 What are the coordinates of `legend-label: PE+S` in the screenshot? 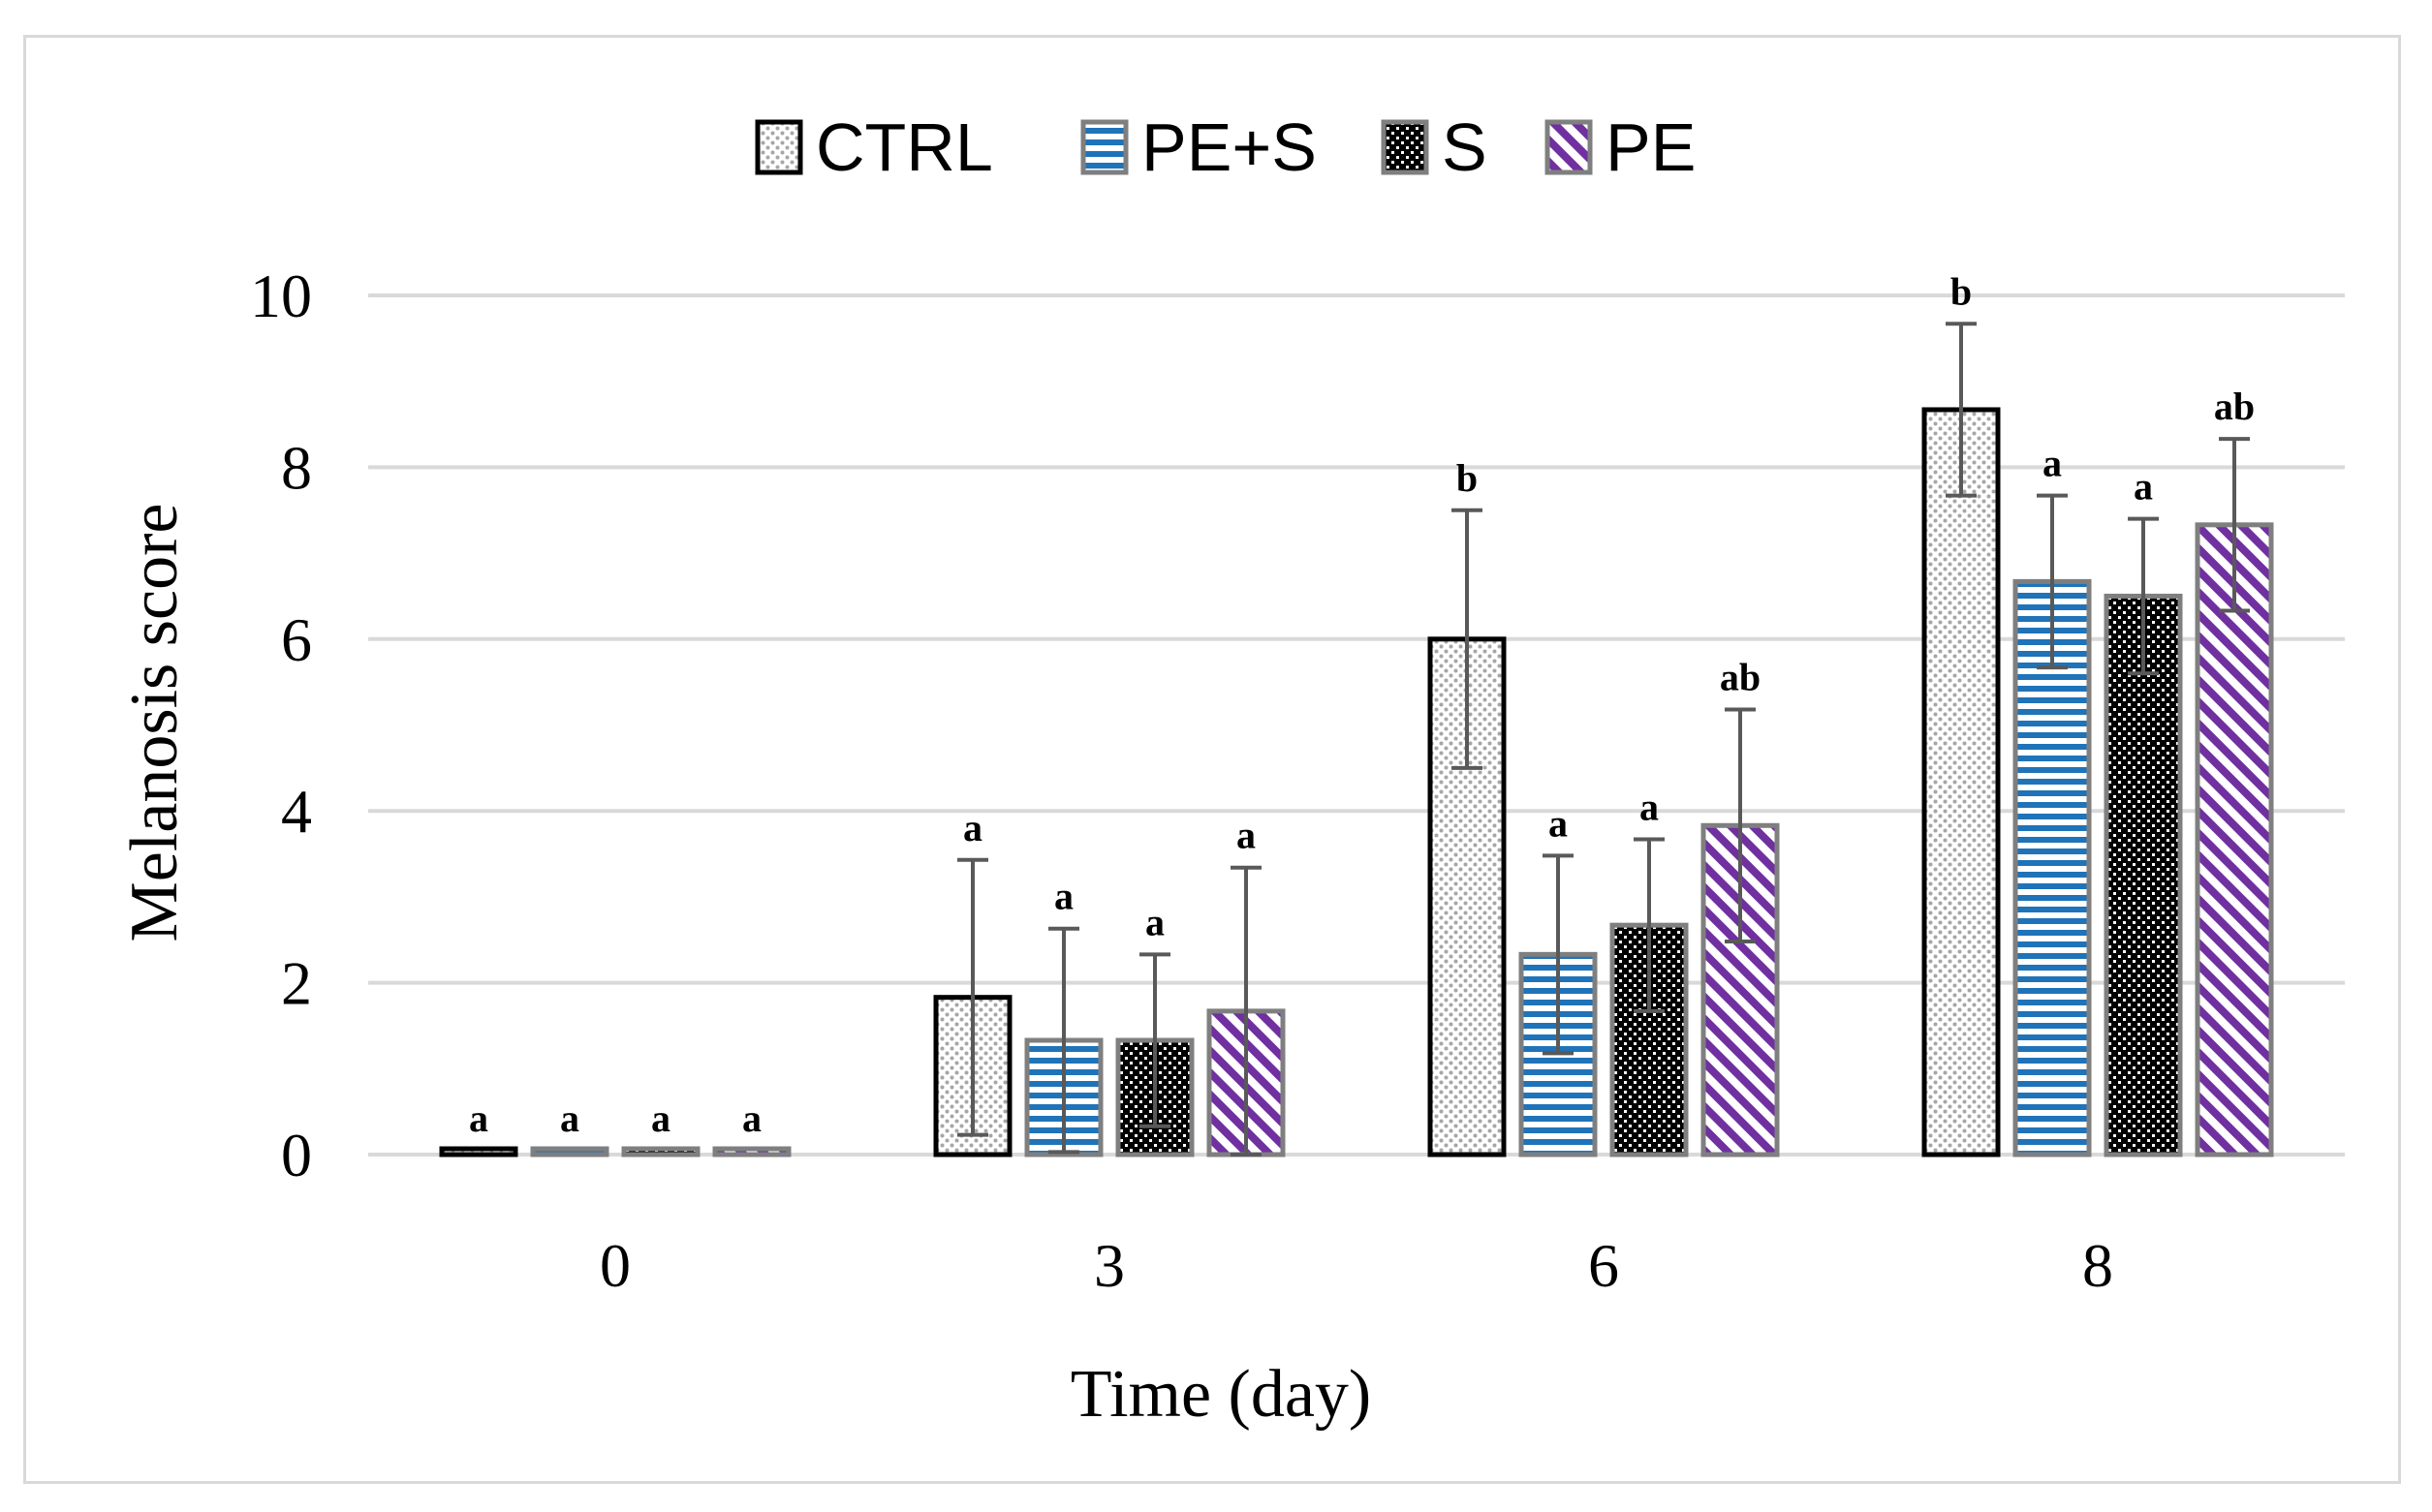 It's located at (1229, 147).